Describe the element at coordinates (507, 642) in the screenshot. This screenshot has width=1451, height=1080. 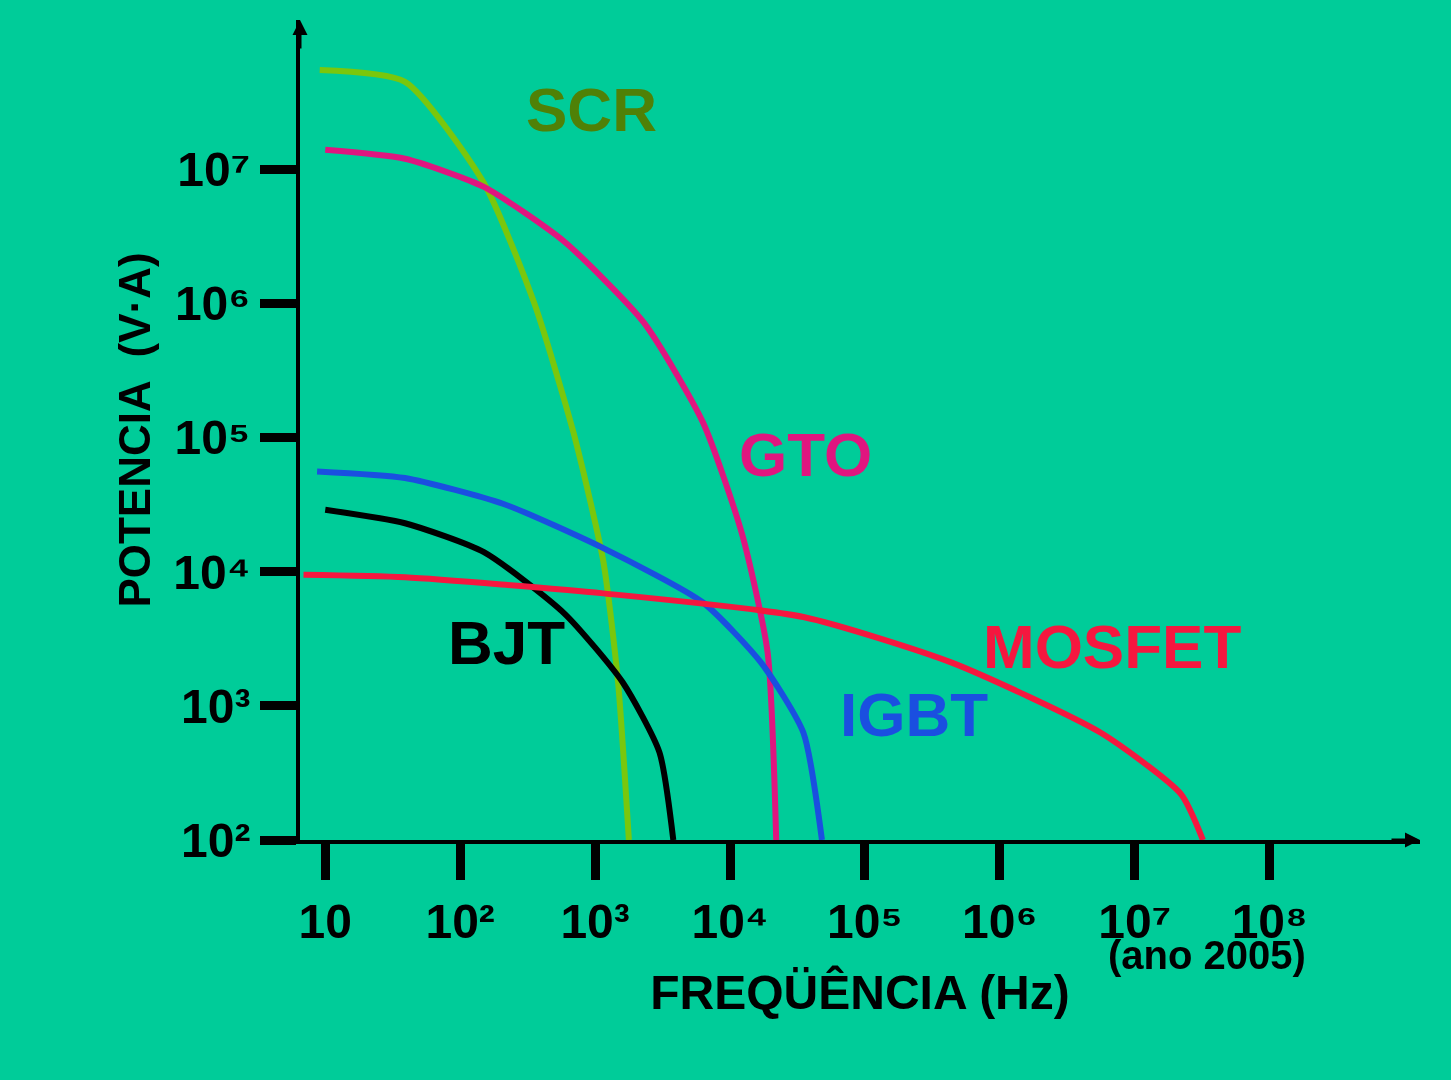
I see `series-label: BJT` at that location.